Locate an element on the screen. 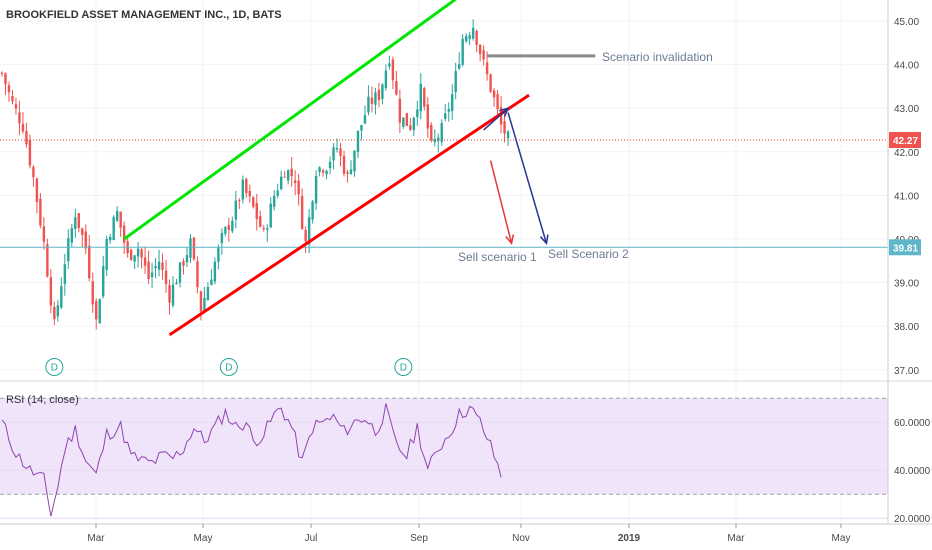 The image size is (932, 550). price-tick-label: 38.00 is located at coordinates (906, 327).